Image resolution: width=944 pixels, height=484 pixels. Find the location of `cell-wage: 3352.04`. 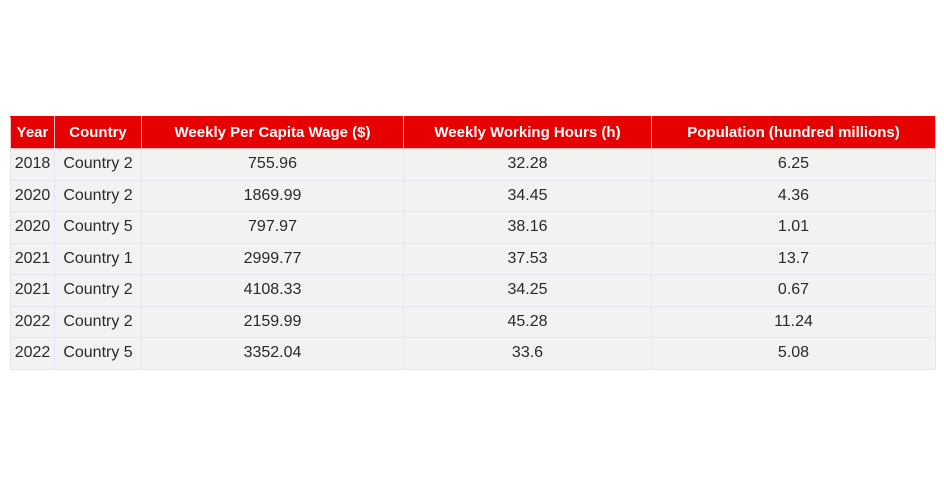

cell-wage: 3352.04 is located at coordinates (272, 353).